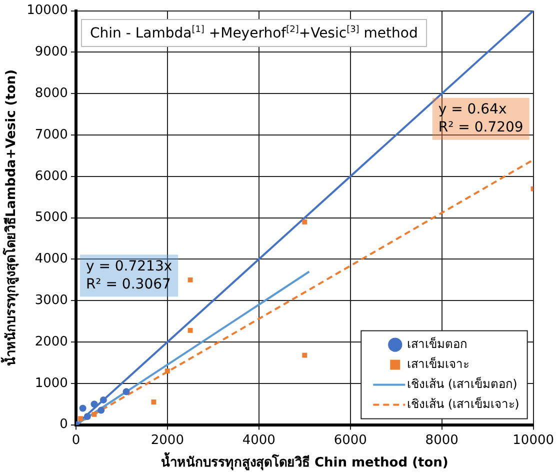 The height and width of the screenshot is (475, 557). Describe the element at coordinates (463, 403) in the screenshot. I see `legend-label: เชิงเส้น (เสาเข็มเจาะ)` at that location.